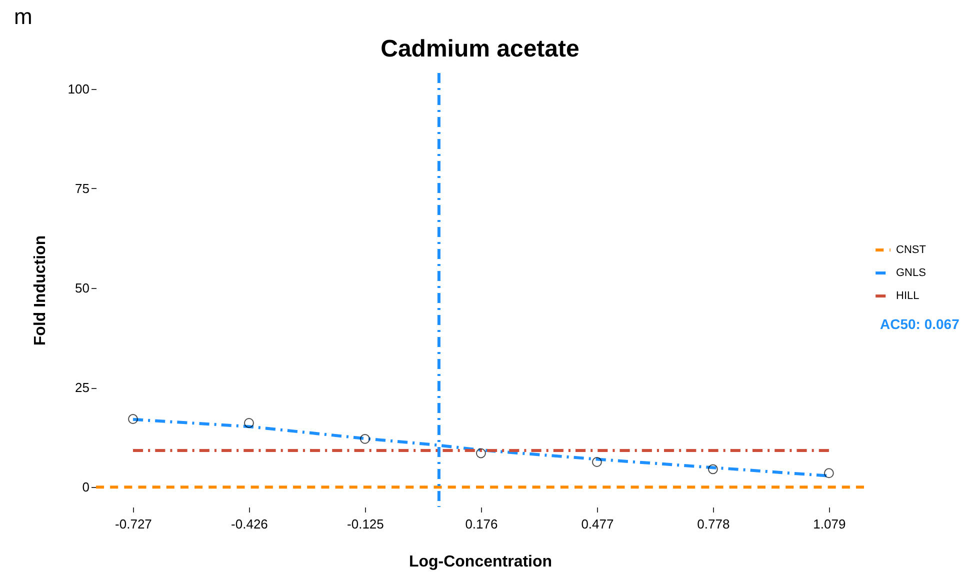  I want to click on x-tick-label: -0.426, so click(249, 524).